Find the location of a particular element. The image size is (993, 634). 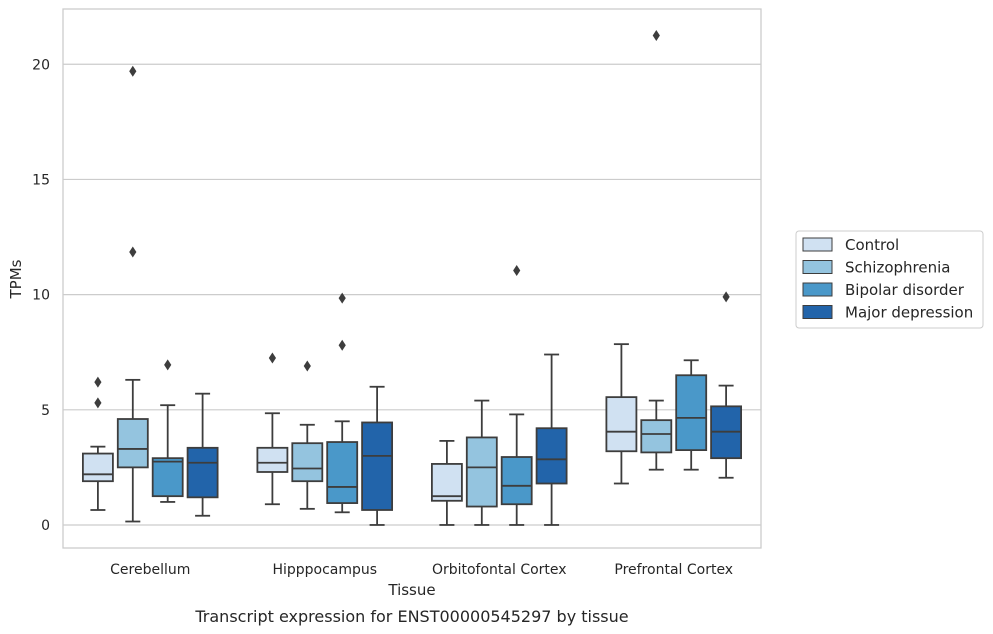

x-tick-label-1: Cerebellum is located at coordinates (150, 570).